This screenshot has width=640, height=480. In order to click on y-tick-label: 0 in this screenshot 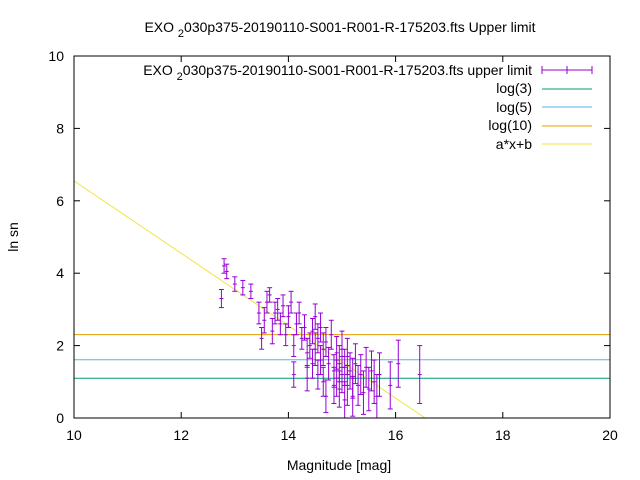, I will do `click(60, 418)`.